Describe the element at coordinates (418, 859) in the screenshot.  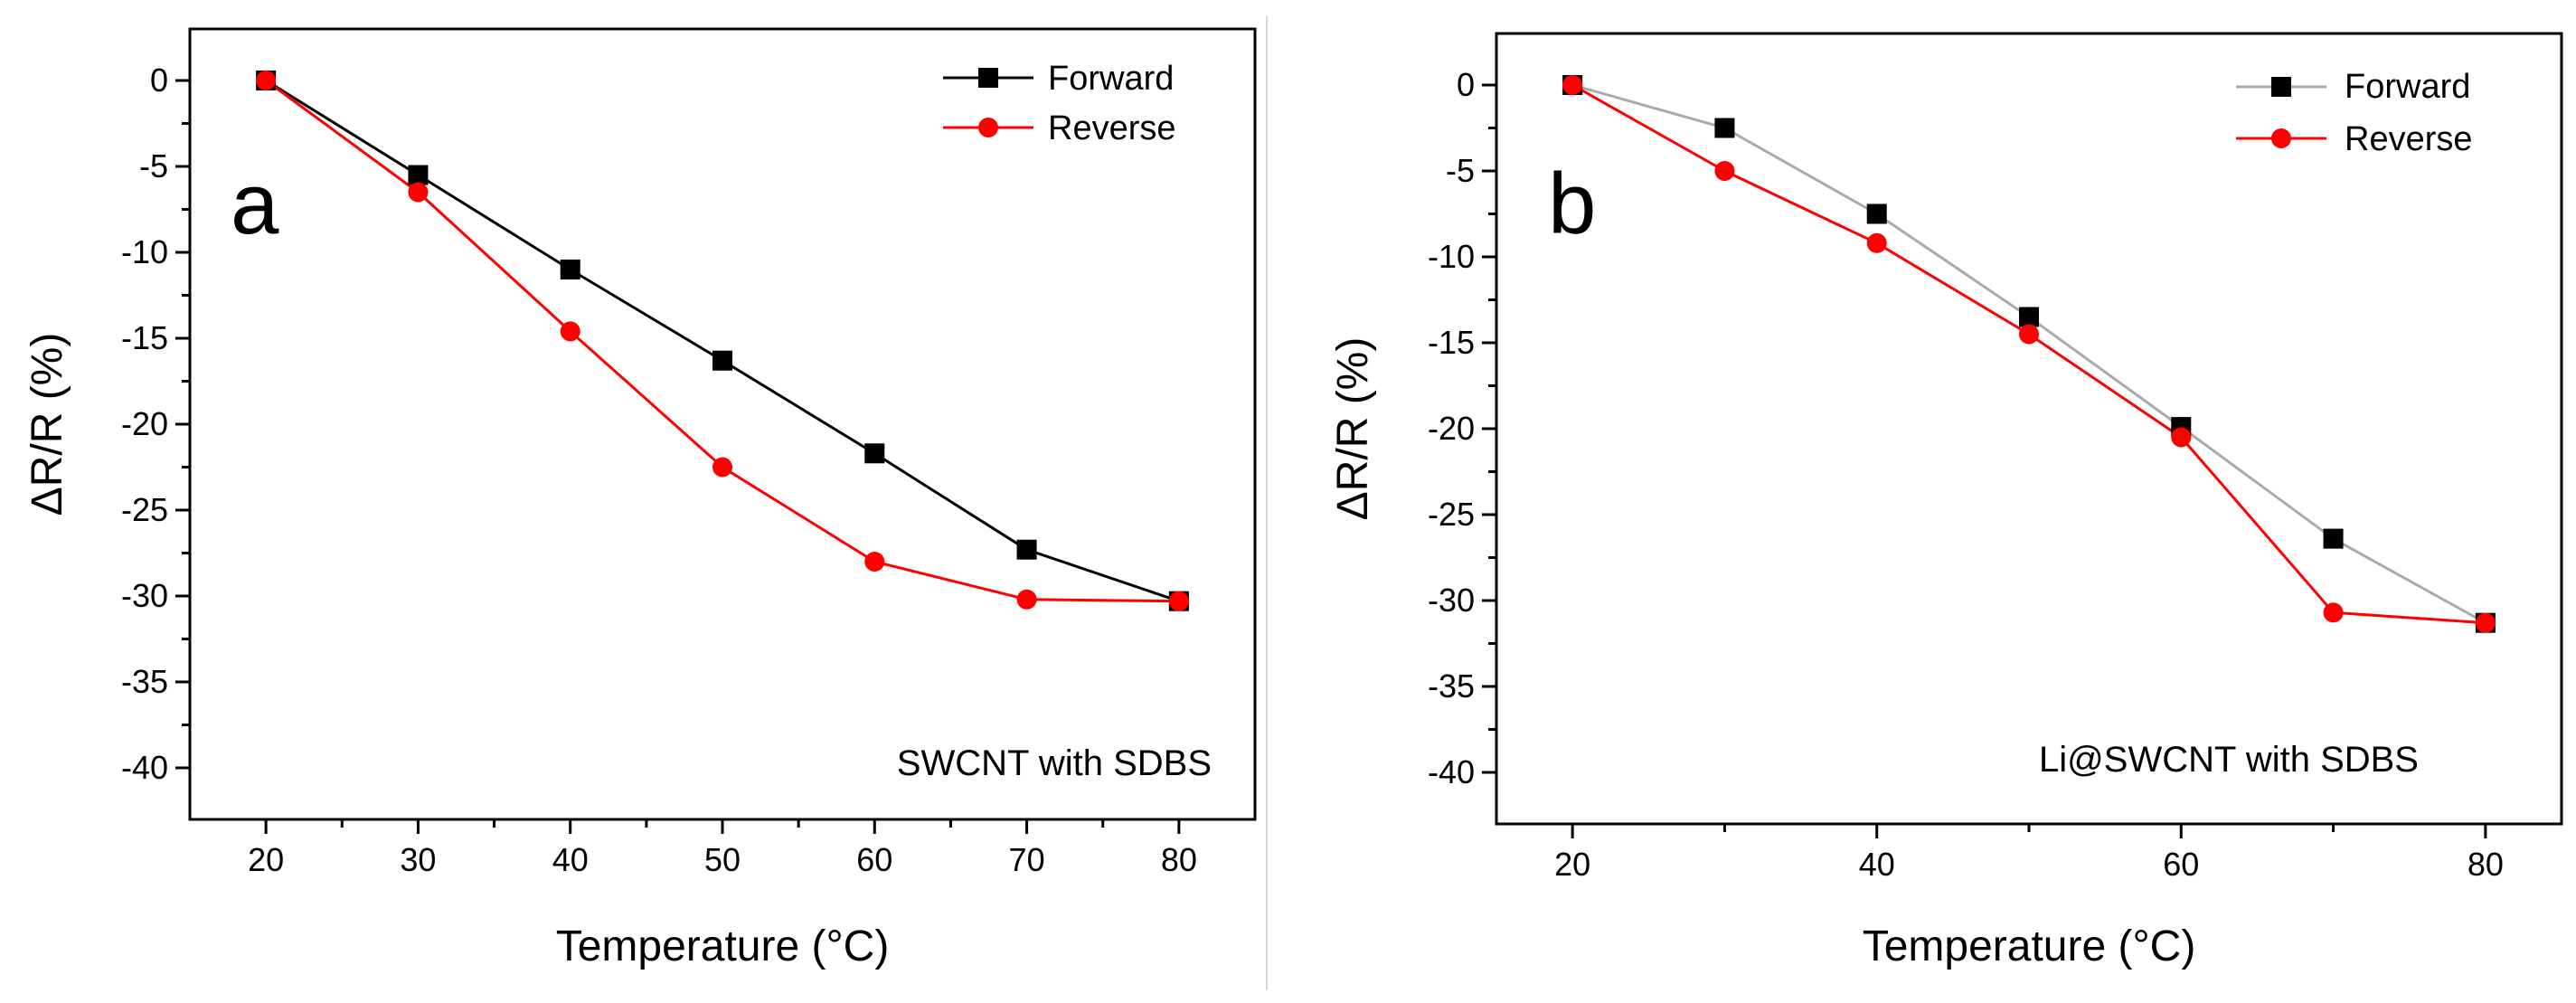
I see `x-tick-label: 30` at that location.